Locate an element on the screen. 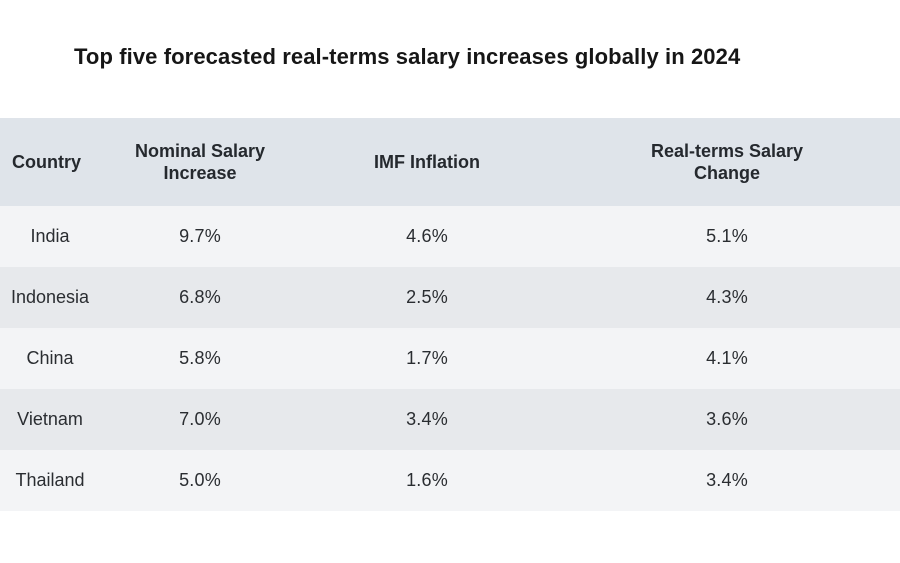 The width and height of the screenshot is (900, 563). cell-inflation: 4.6% is located at coordinates (427, 236).